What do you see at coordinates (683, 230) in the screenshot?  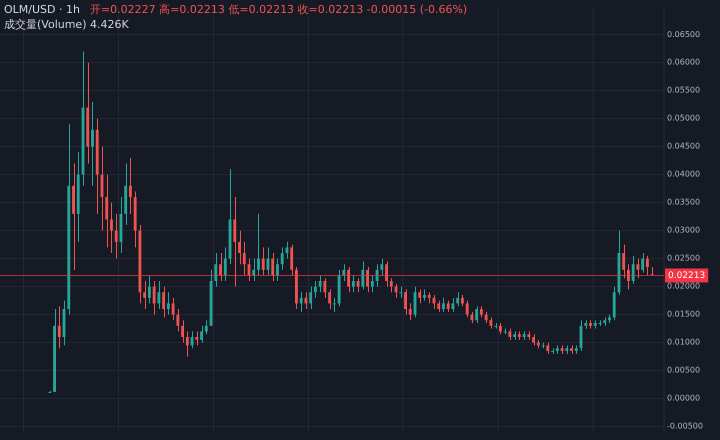 I see `y-tick-label: 0.03000` at bounding box center [683, 230].